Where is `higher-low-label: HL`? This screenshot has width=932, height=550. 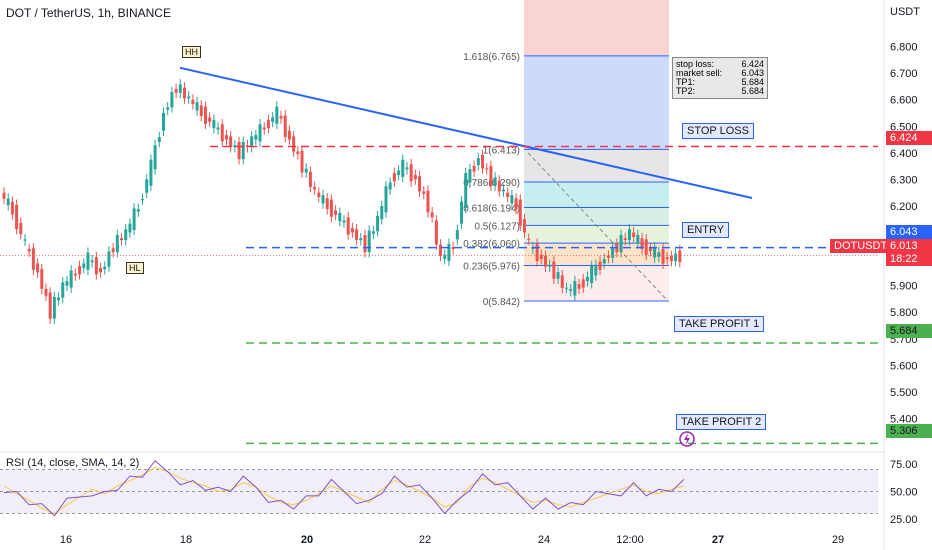 higher-low-label: HL is located at coordinates (135, 268).